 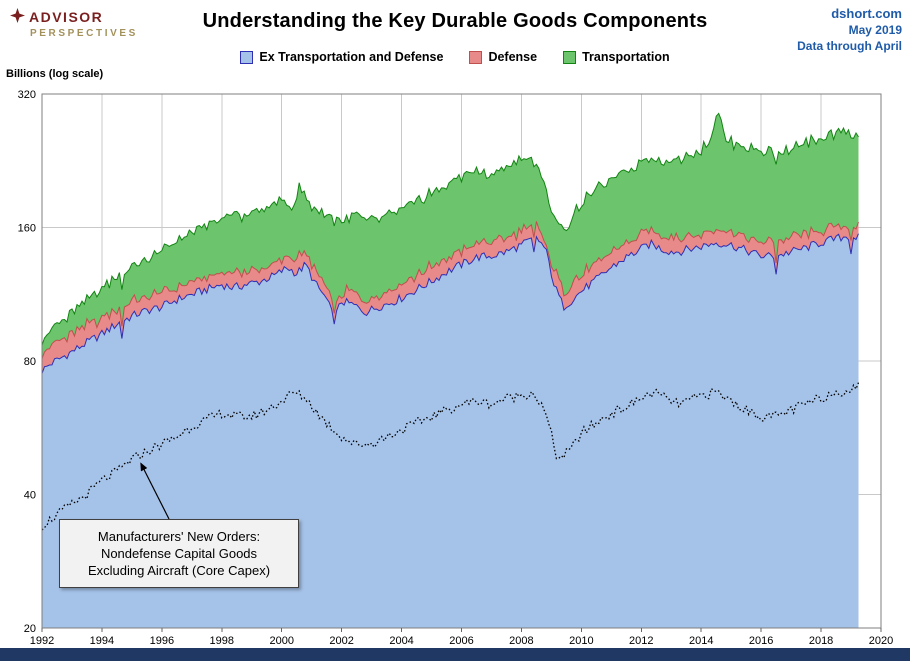 What do you see at coordinates (17, 17) in the screenshot?
I see `compass-icon` at bounding box center [17, 17].